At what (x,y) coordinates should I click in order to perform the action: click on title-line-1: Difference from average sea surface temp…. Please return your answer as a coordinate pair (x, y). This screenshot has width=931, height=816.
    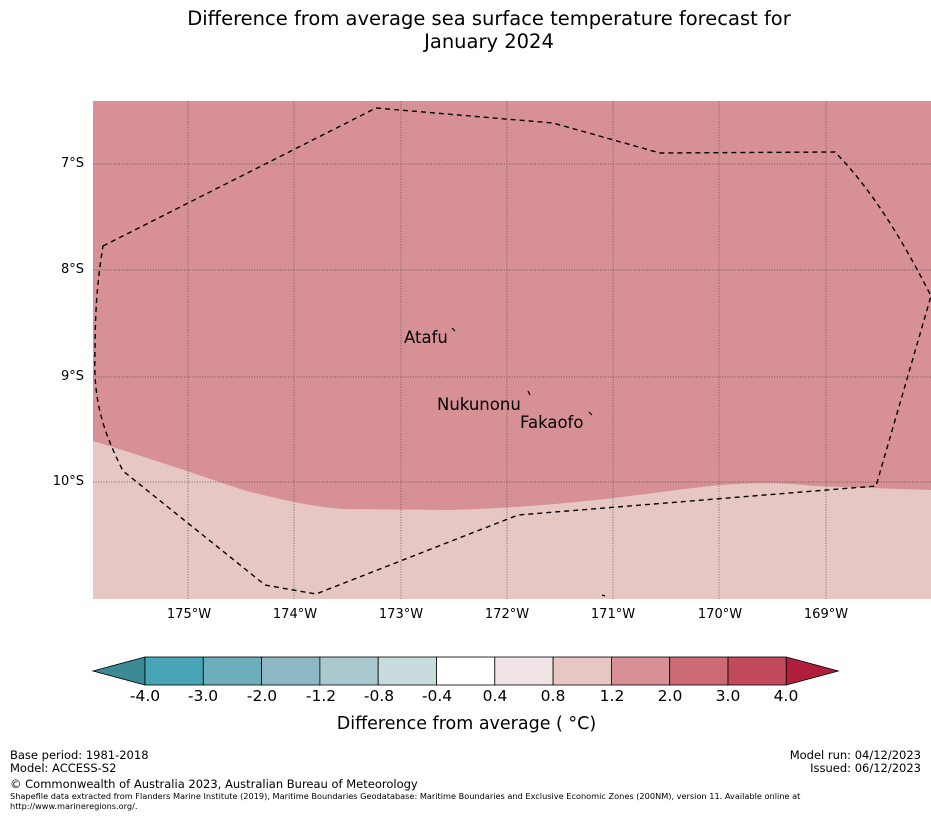
    Looking at the image, I should click on (489, 18).